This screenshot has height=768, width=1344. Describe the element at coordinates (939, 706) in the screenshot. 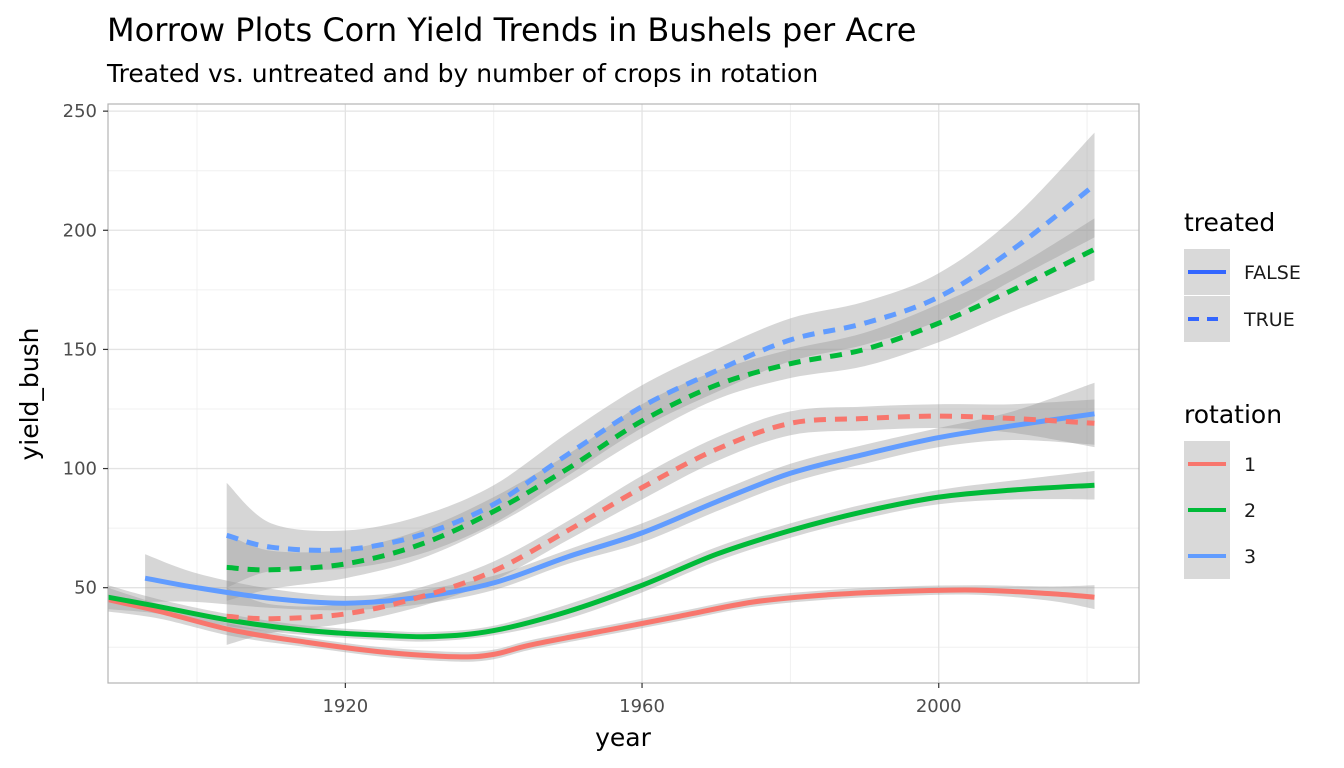

I see `x-tick-label: 2000` at that location.